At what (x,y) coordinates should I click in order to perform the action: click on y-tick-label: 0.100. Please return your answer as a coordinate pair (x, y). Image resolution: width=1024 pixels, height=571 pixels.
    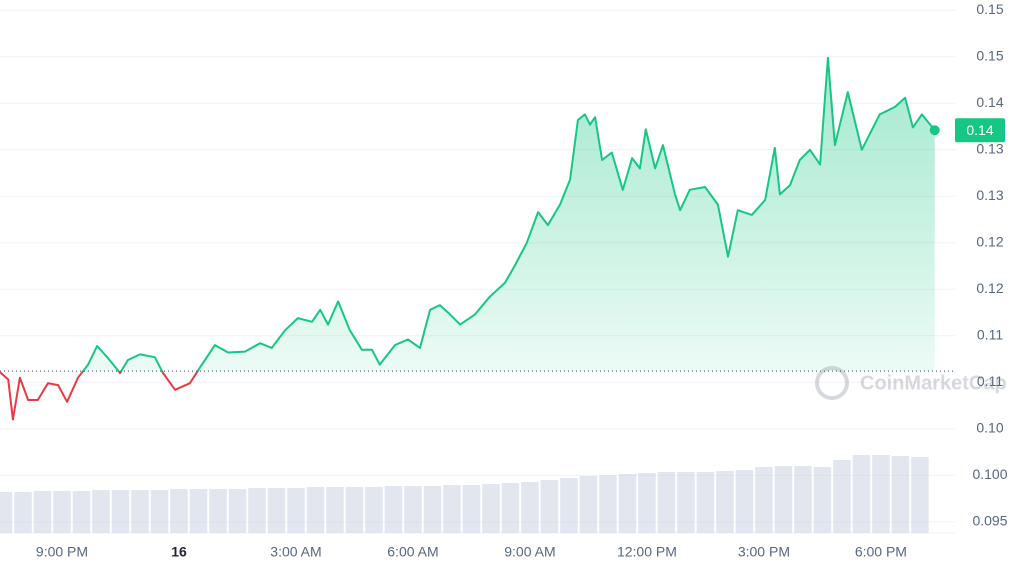
    Looking at the image, I should click on (989, 474).